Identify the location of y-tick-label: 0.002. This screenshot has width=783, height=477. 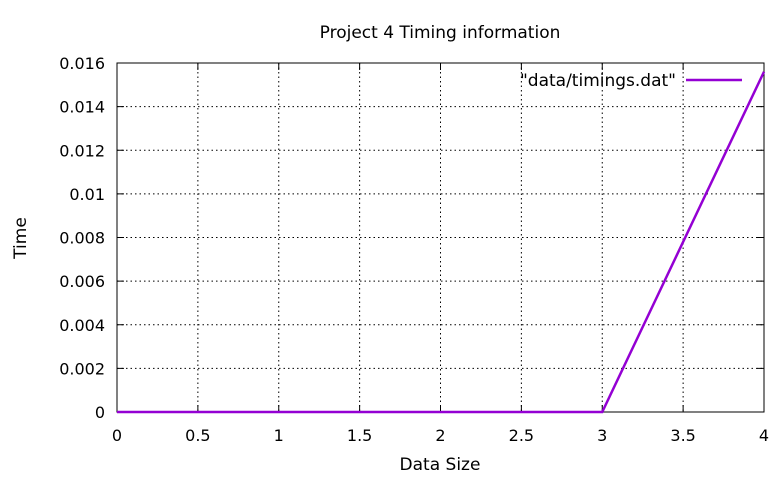
(82, 368).